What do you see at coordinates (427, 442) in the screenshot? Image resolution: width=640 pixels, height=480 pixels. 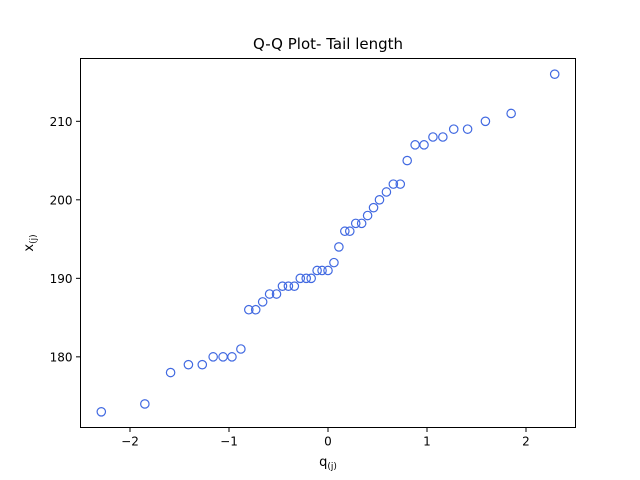 I see `x-tick-label: 1` at bounding box center [427, 442].